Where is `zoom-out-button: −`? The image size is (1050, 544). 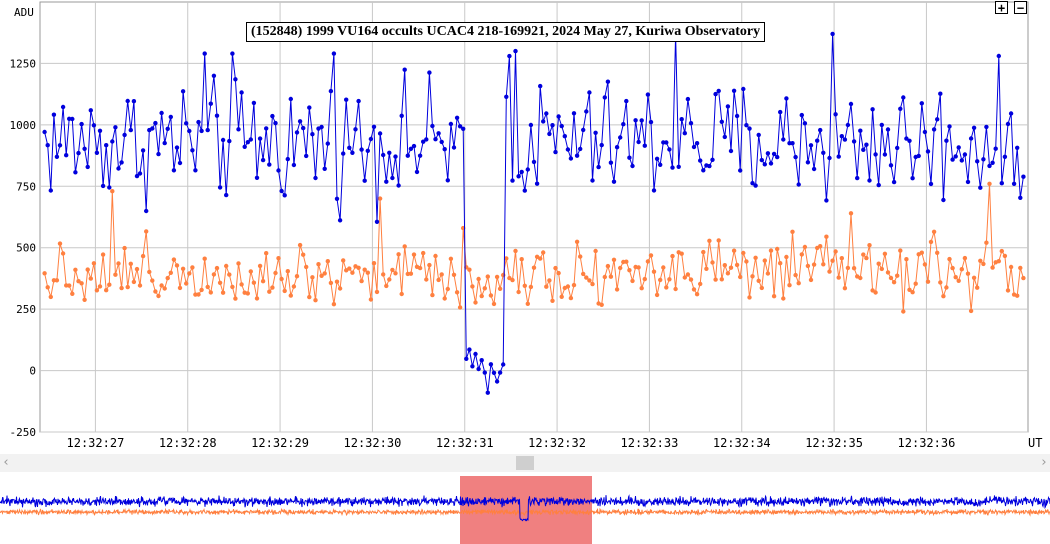 zoom-out-button: − is located at coordinates (1020, 7).